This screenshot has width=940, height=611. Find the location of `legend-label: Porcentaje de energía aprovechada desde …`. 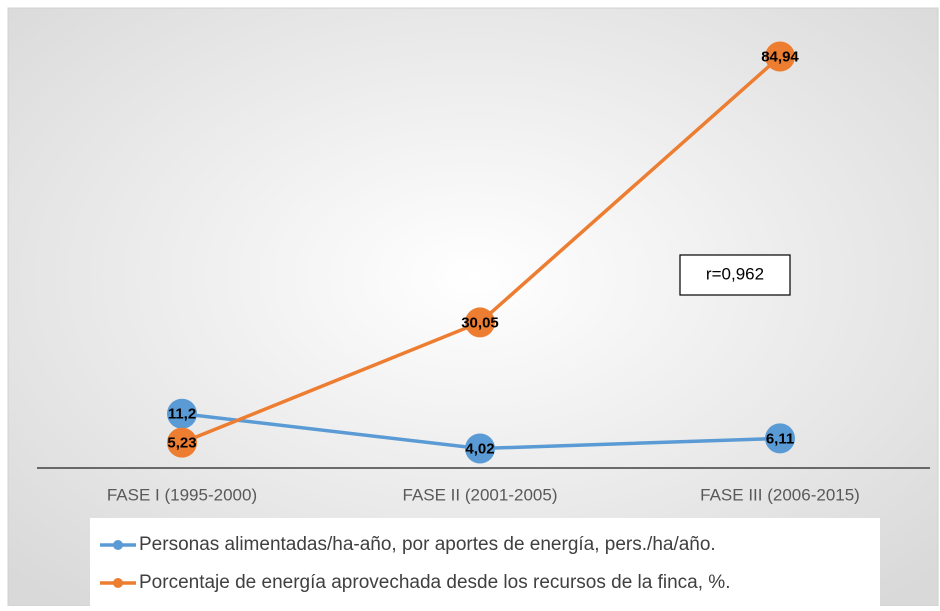

legend-label: Porcentaje de energía aprovechada desde … is located at coordinates (434, 582).